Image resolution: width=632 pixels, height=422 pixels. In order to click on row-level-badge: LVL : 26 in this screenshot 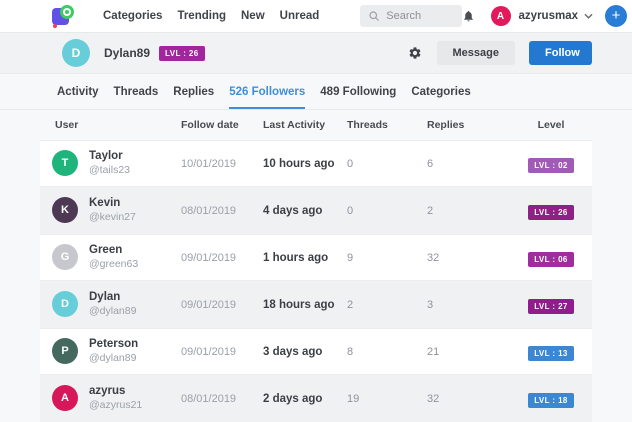, I will do `click(551, 212)`.